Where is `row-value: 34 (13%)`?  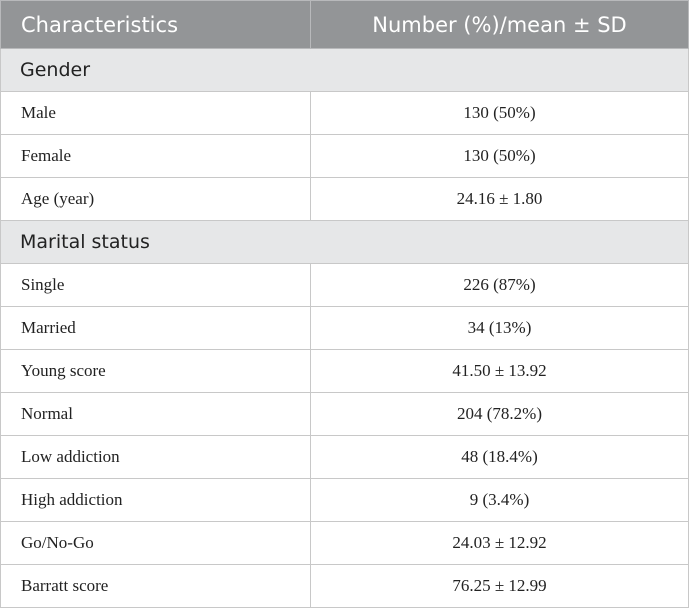 row-value: 34 (13%) is located at coordinates (499, 328).